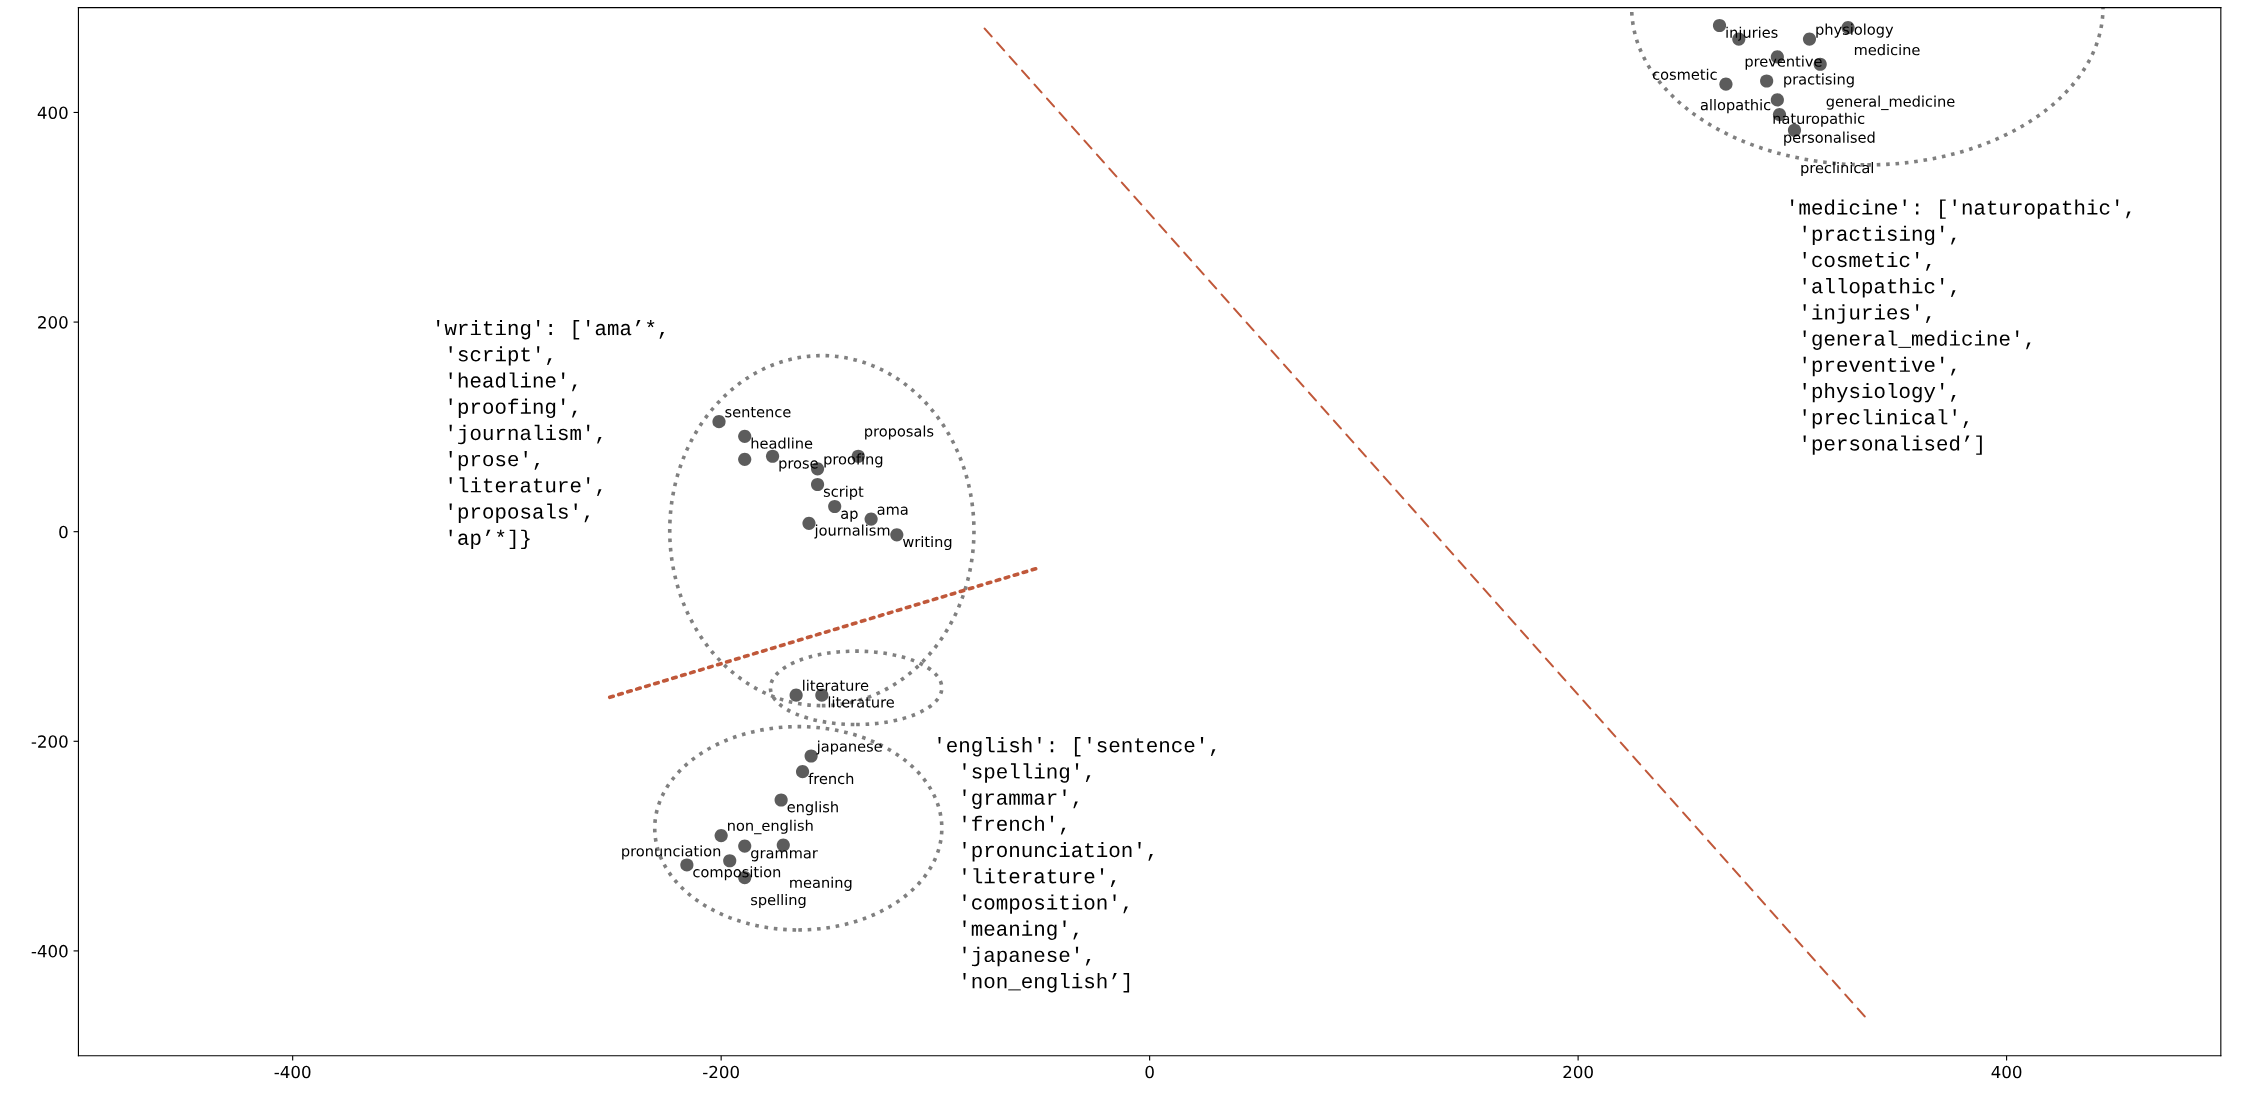 The width and height of the screenshot is (2241, 1094). What do you see at coordinates (1819, 80) in the screenshot?
I see `annotation: practising` at bounding box center [1819, 80].